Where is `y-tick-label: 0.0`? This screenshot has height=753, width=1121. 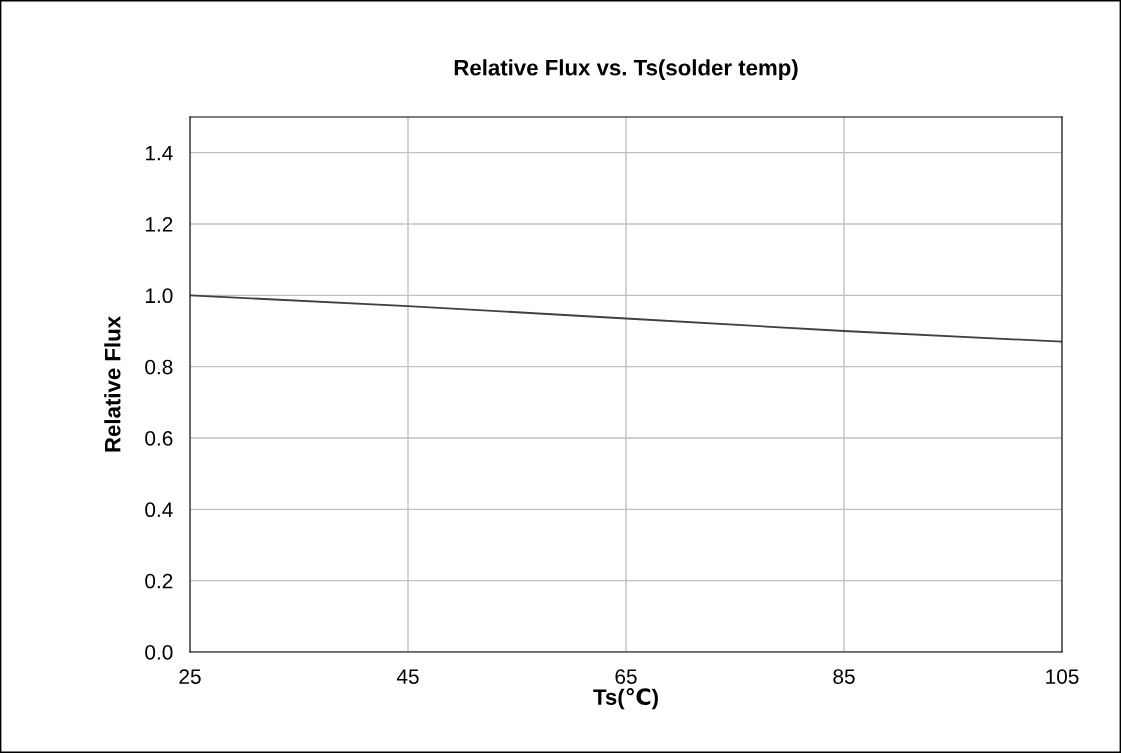
y-tick-label: 0.0 is located at coordinates (159, 652).